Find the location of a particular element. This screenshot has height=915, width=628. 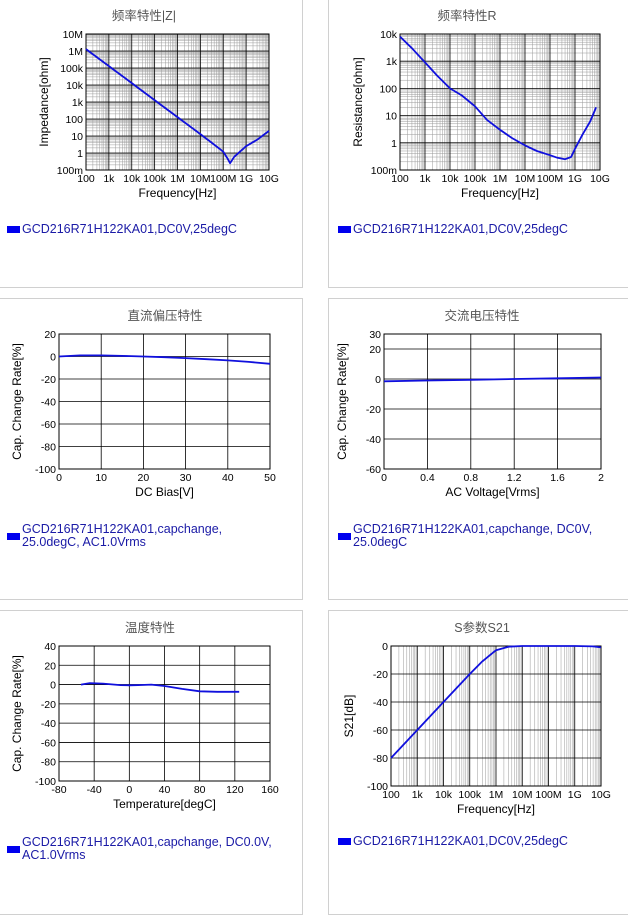

chart-title: 频率特性|Z| is located at coordinates (144, 15).